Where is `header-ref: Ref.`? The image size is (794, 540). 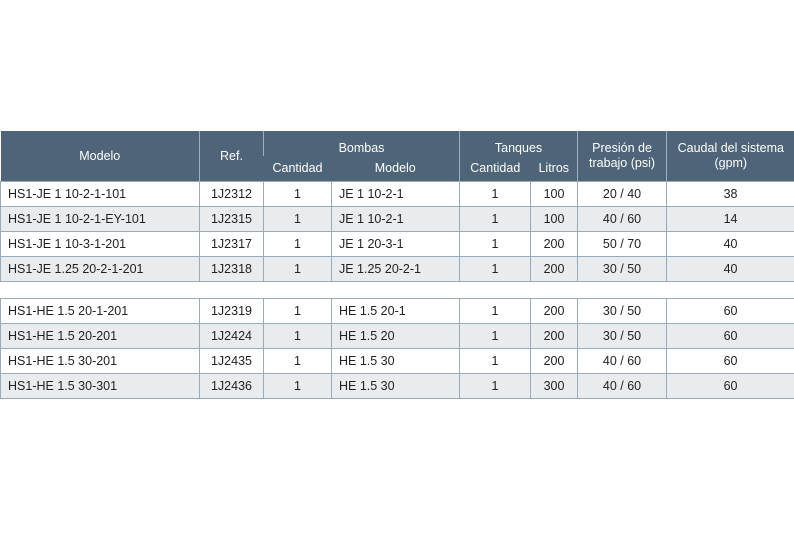 header-ref: Ref. is located at coordinates (231, 156).